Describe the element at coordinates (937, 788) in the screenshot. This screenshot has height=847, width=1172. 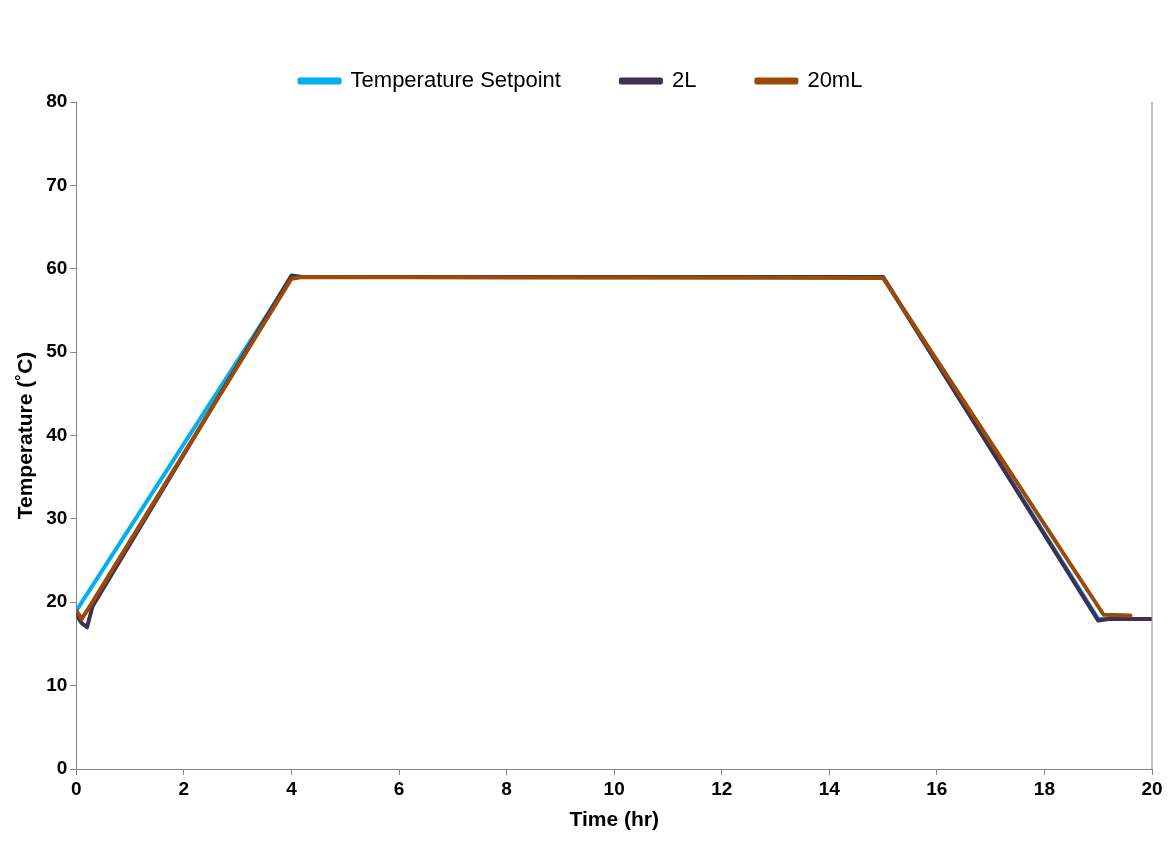
I see `x-tick-label: 16` at that location.